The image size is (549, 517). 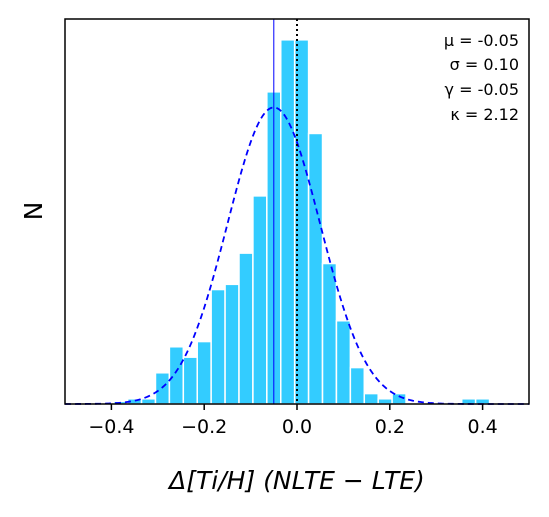 What do you see at coordinates (297, 427) in the screenshot?
I see `x-tick-label: 0.0` at bounding box center [297, 427].